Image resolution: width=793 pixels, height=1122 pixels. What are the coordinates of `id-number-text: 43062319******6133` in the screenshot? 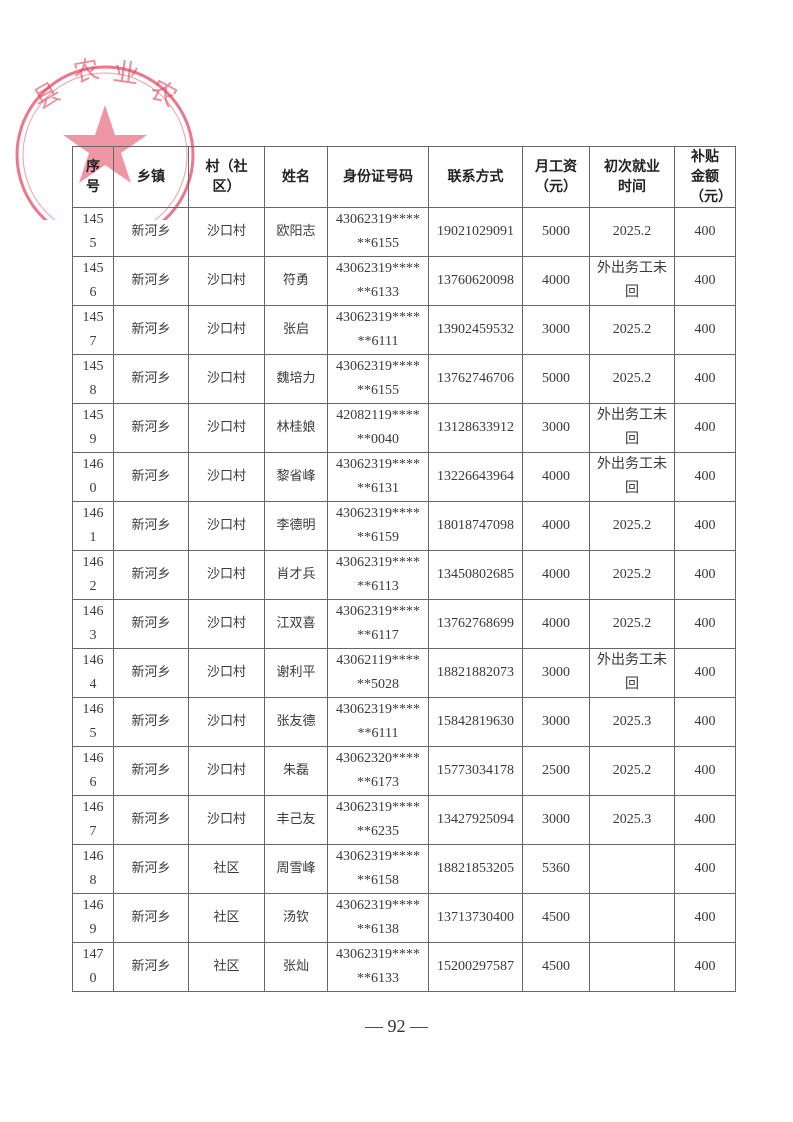 It's located at (378, 966).